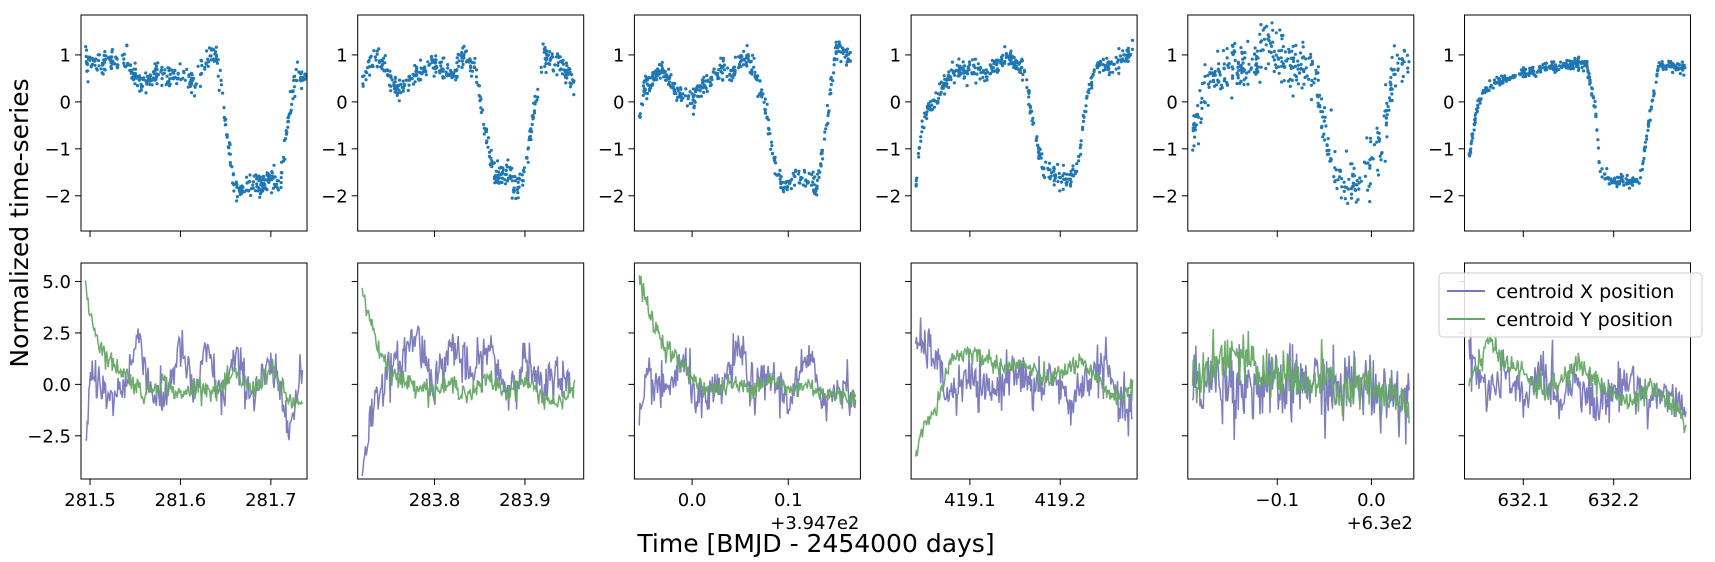 The width and height of the screenshot is (1715, 562). Describe the element at coordinates (747, 379) in the screenshot. I see `centroid-x-line` at that location.